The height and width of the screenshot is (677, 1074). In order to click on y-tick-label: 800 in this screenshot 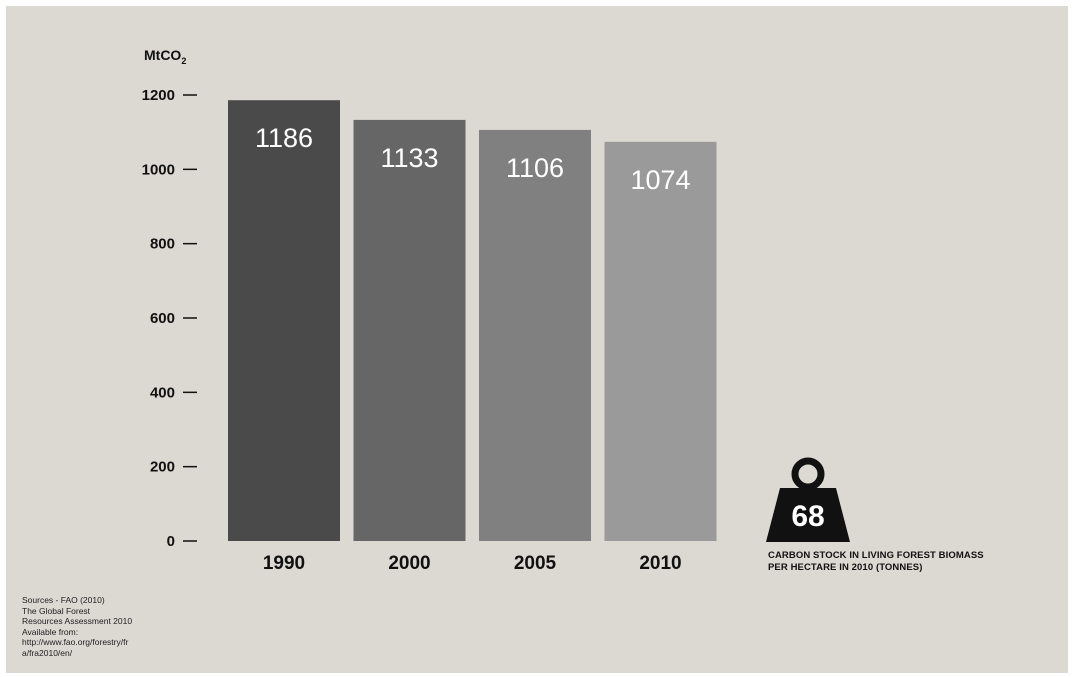, I will do `click(162, 244)`.